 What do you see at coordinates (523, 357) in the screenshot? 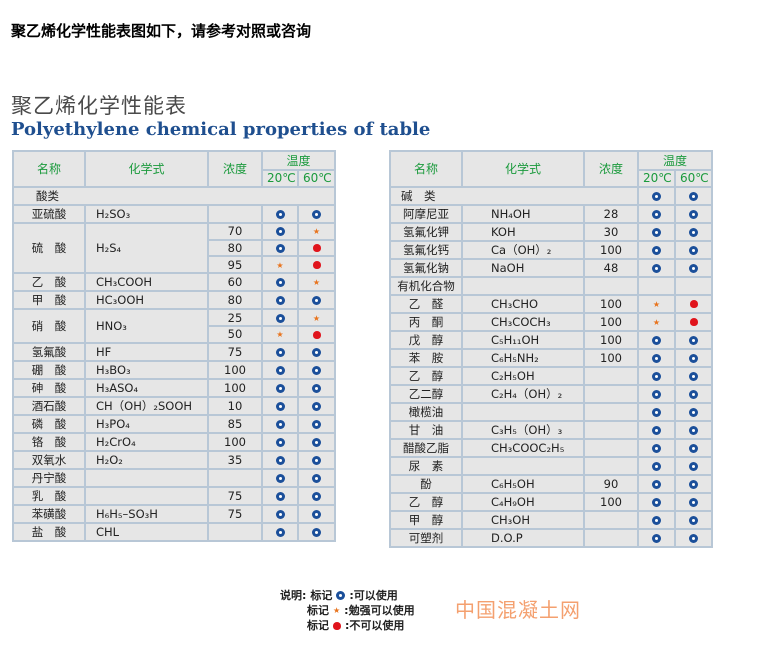
I see `formula-cell: C₆H₅NH₂` at bounding box center [523, 357].